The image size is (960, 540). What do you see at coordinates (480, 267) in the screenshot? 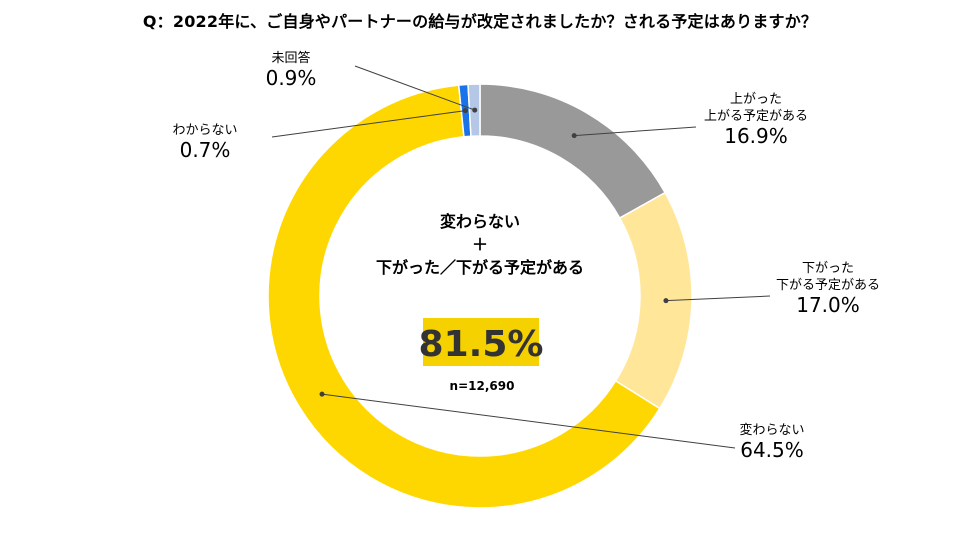
I see `center-line-3: 下がった／下がる予定がある` at bounding box center [480, 267].